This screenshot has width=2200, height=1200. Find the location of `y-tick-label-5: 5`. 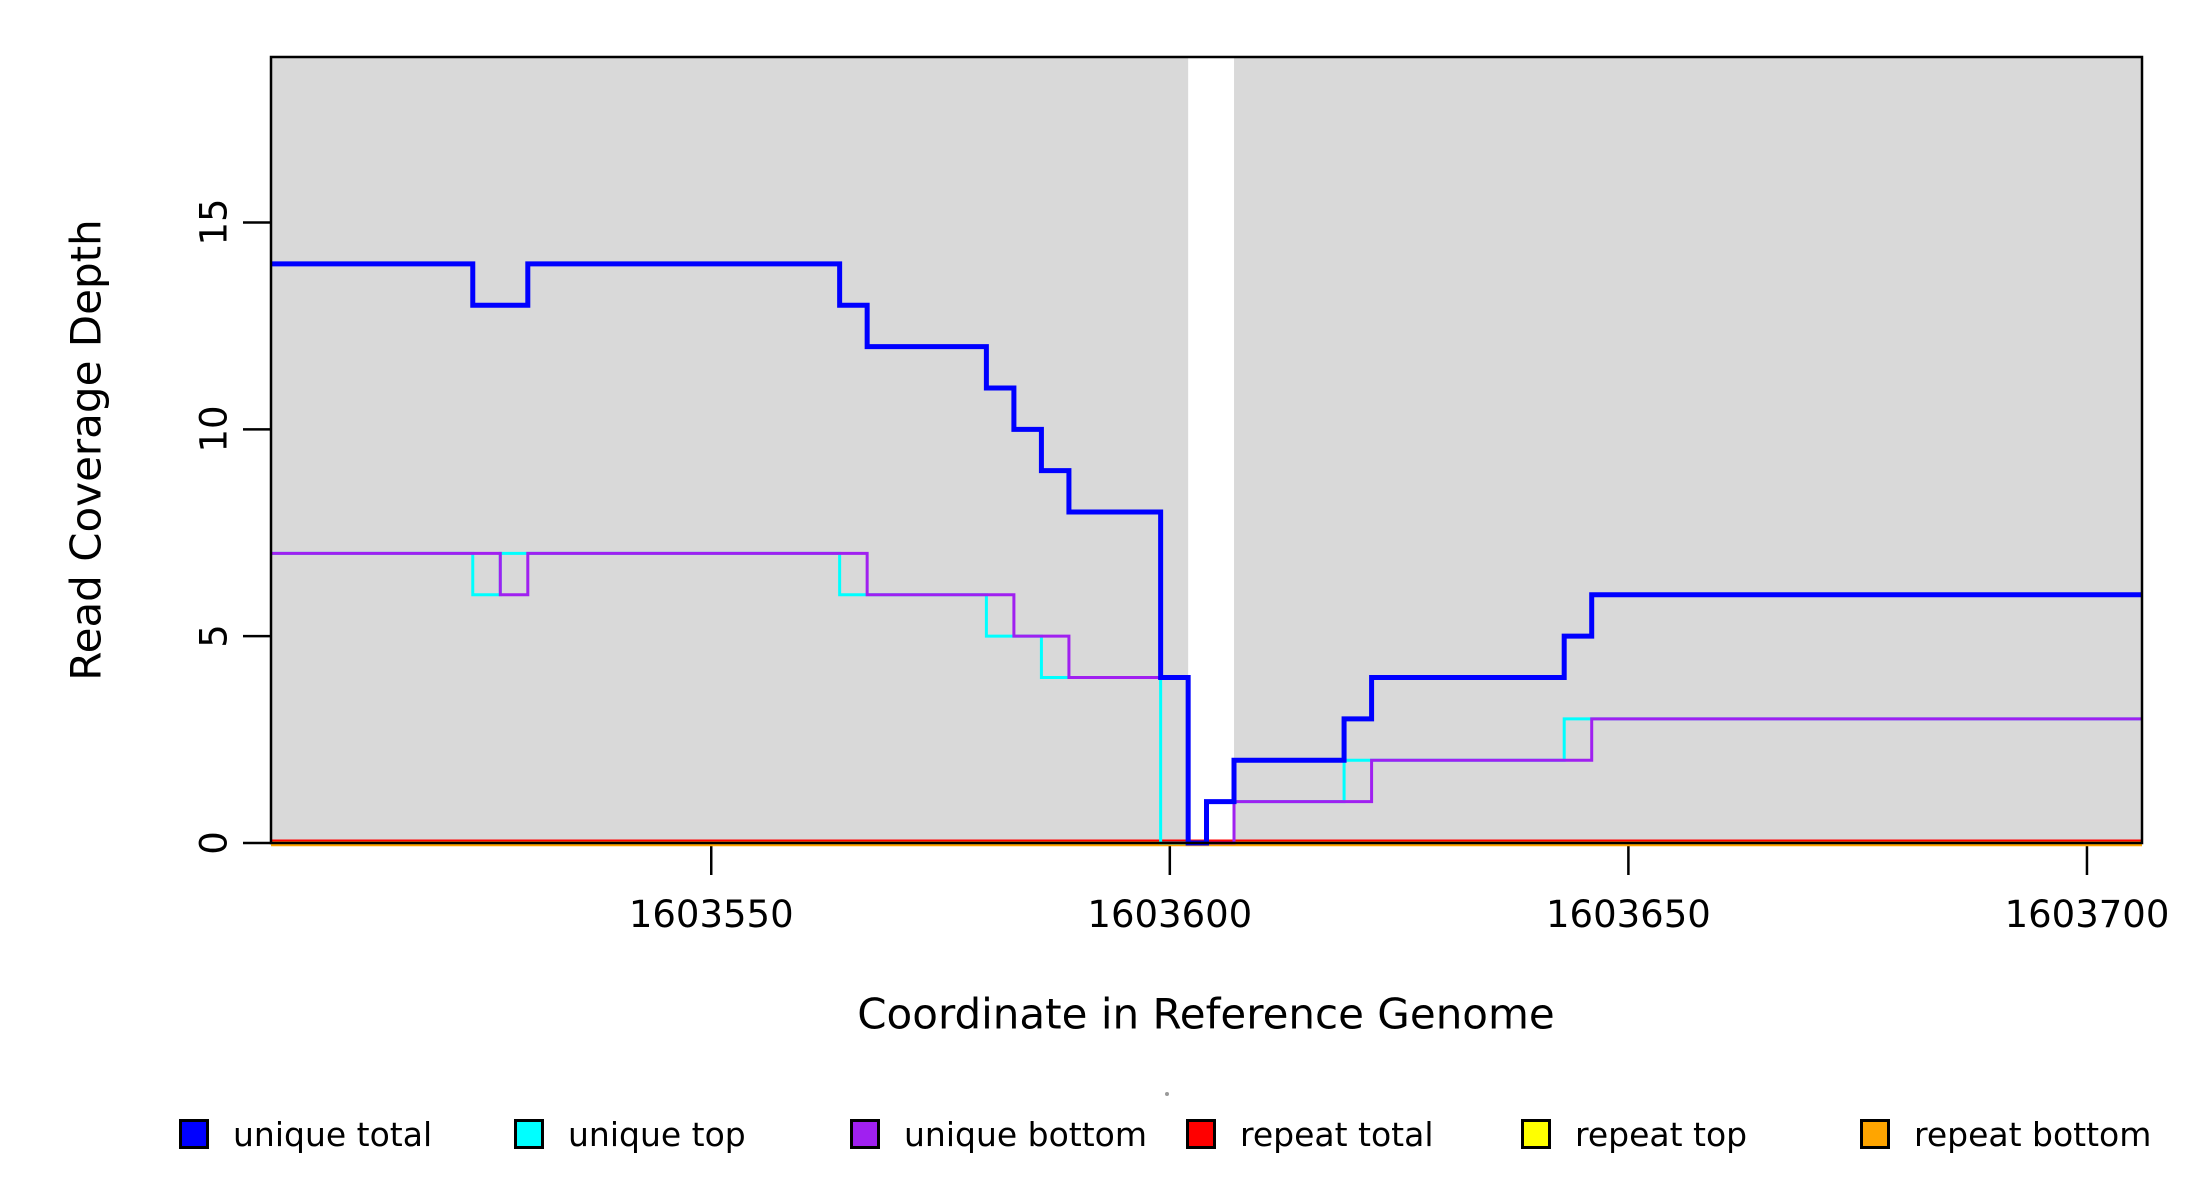

y-tick-label-5: 5 is located at coordinates (214, 636).